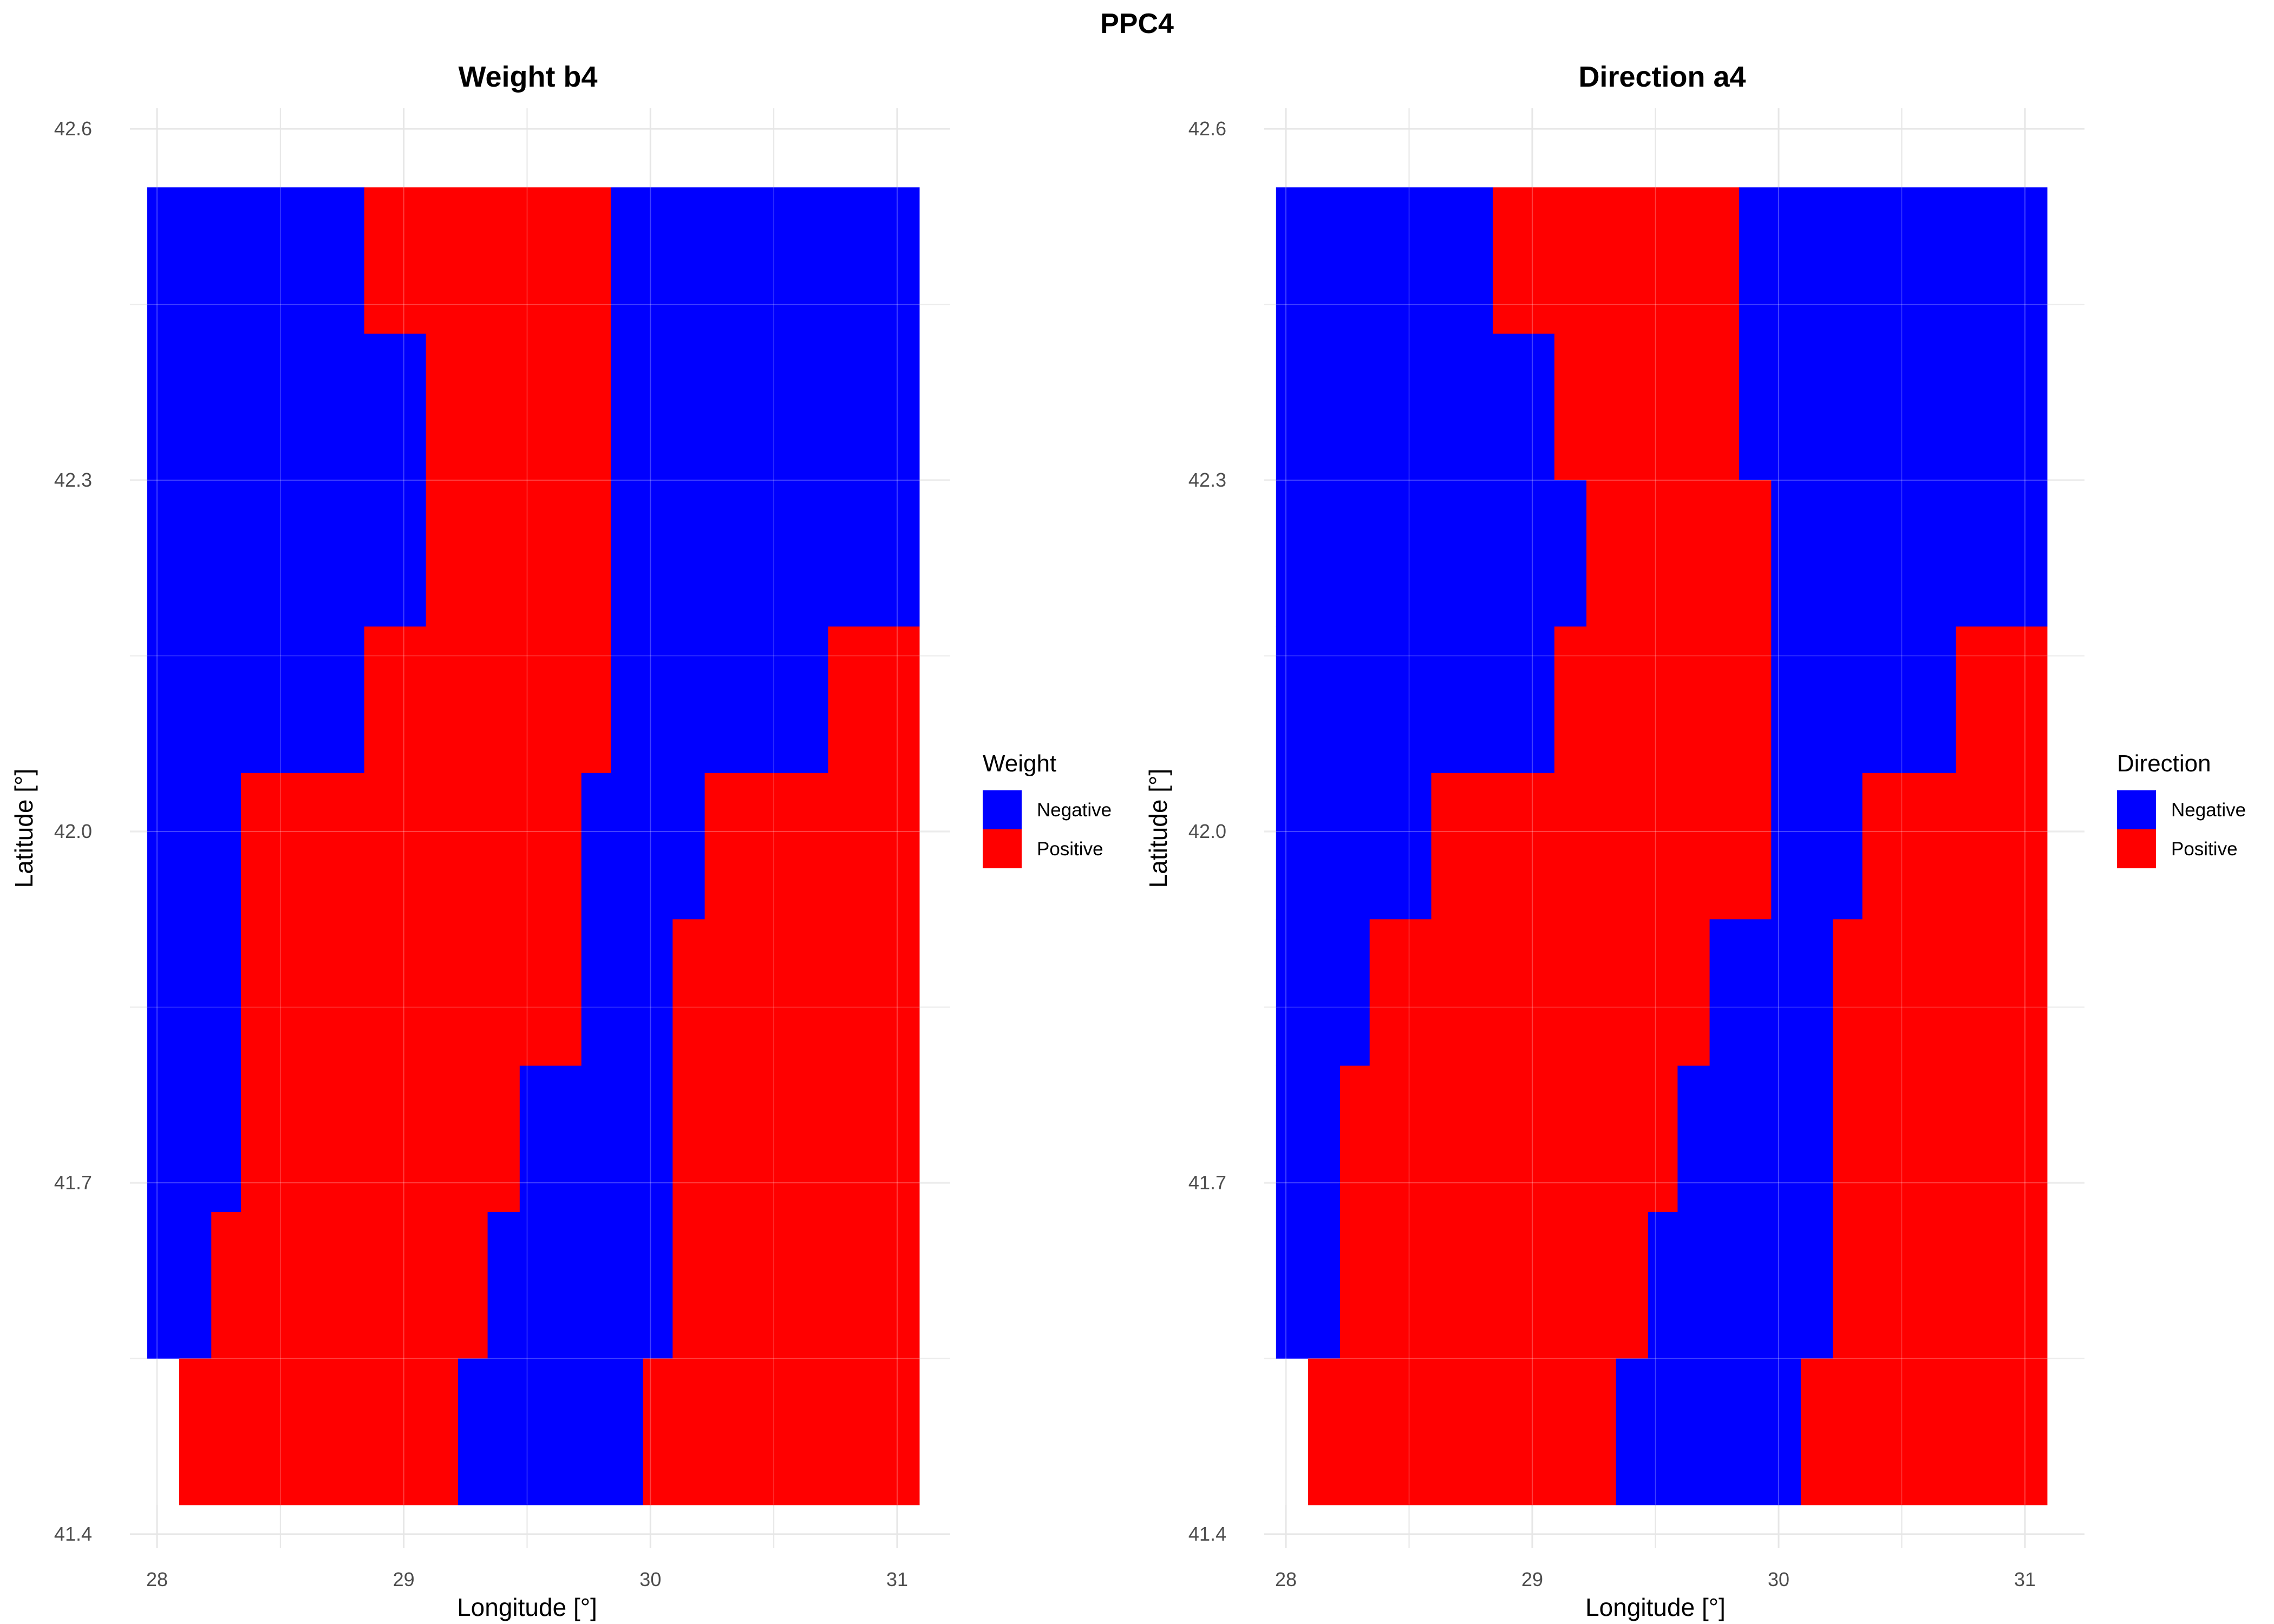 The height and width of the screenshot is (1624, 2274). Describe the element at coordinates (404, 1579) in the screenshot. I see `x-tick-label: 29` at that location.